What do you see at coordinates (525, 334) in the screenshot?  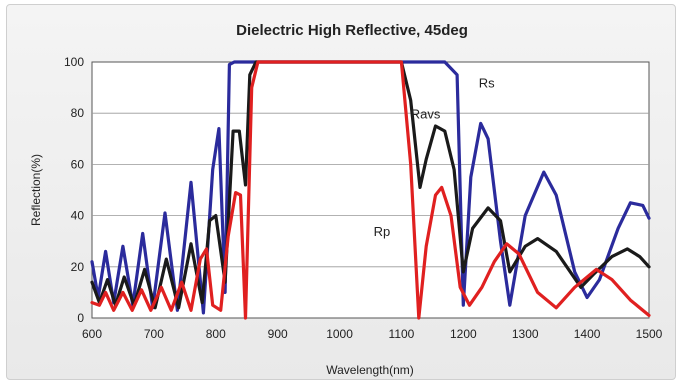 I see `x-tick-label: 1300` at bounding box center [525, 334].